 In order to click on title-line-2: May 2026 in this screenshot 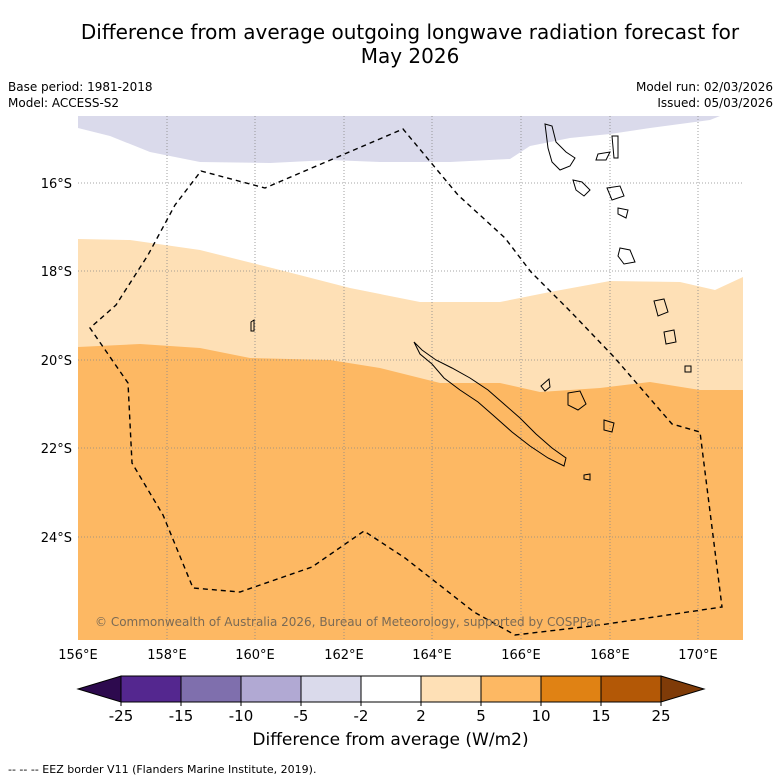, I will do `click(410, 56)`.